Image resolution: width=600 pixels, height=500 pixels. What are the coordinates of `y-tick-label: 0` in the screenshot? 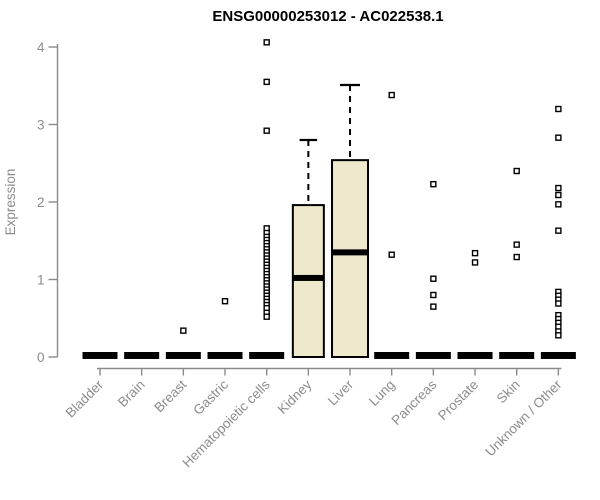 It's located at (41, 357).